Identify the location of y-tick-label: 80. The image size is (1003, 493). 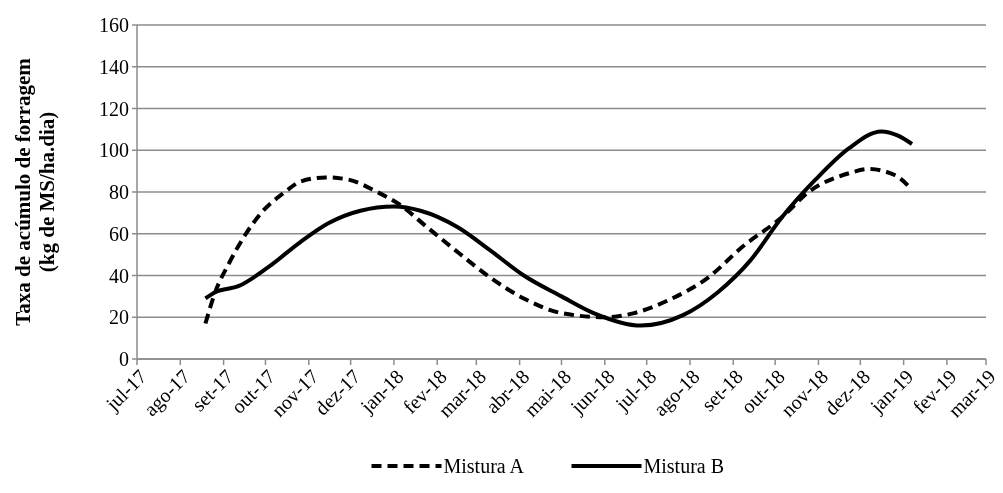
(119, 192).